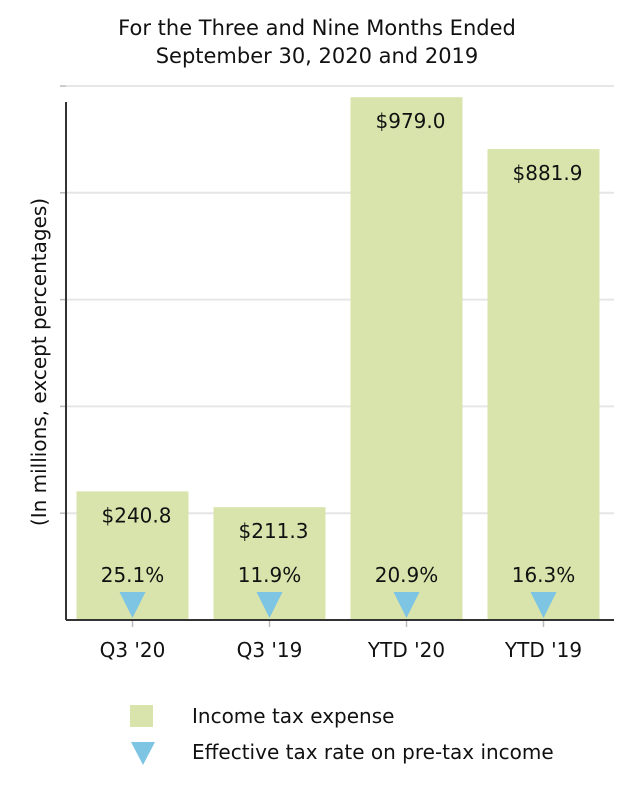 This screenshot has width=634, height=800. What do you see at coordinates (141, 716) in the screenshot?
I see `legend-swatch-income-tax` at bounding box center [141, 716].